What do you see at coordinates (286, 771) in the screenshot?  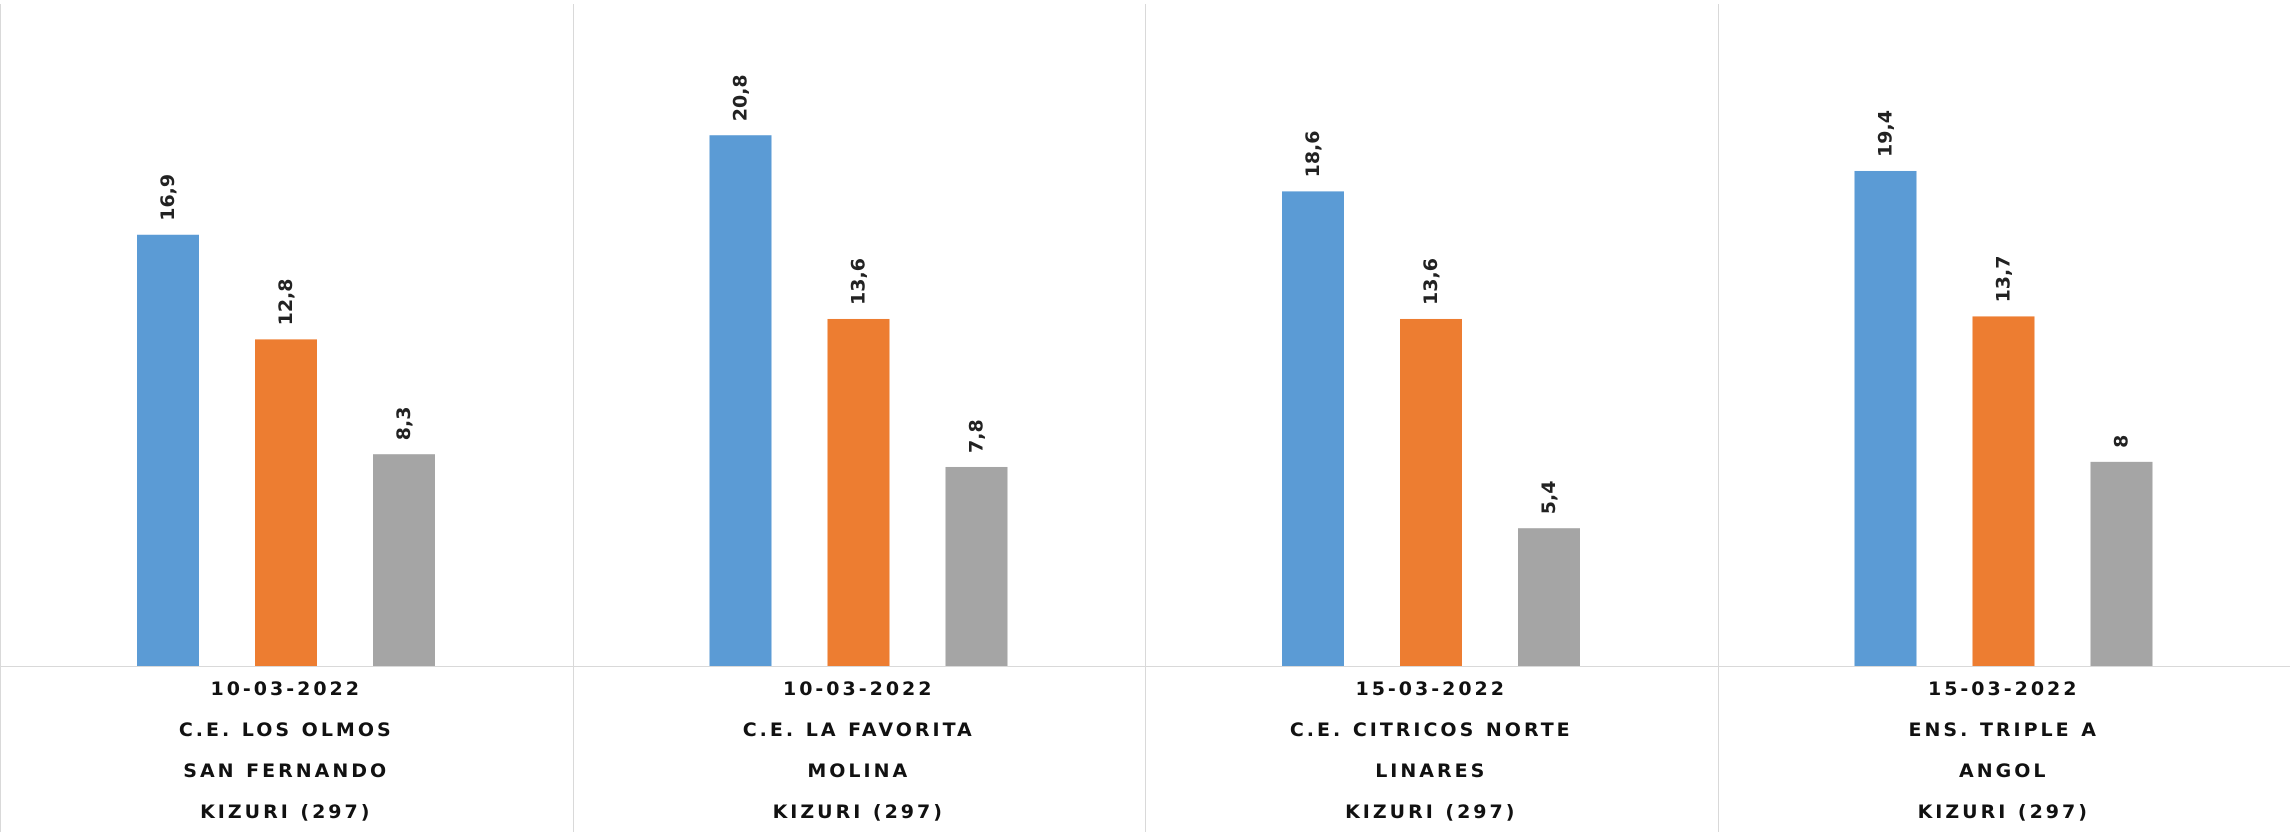 I see `category-label: SAN FERNANDO` at bounding box center [286, 771].